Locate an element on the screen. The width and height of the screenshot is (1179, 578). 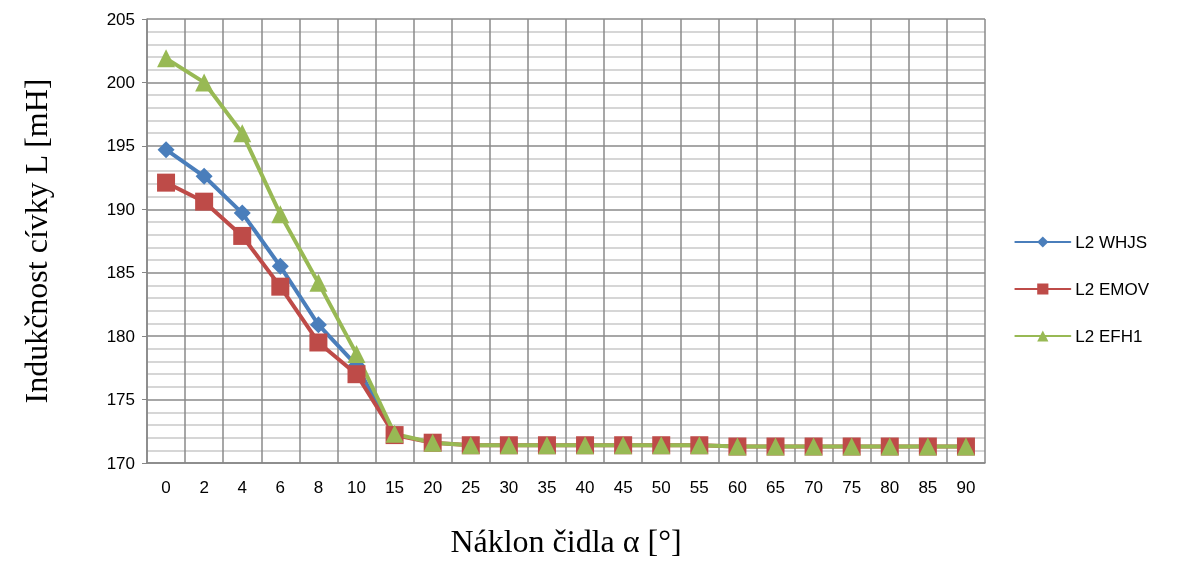
x-tick-label: 10 is located at coordinates (356, 487).